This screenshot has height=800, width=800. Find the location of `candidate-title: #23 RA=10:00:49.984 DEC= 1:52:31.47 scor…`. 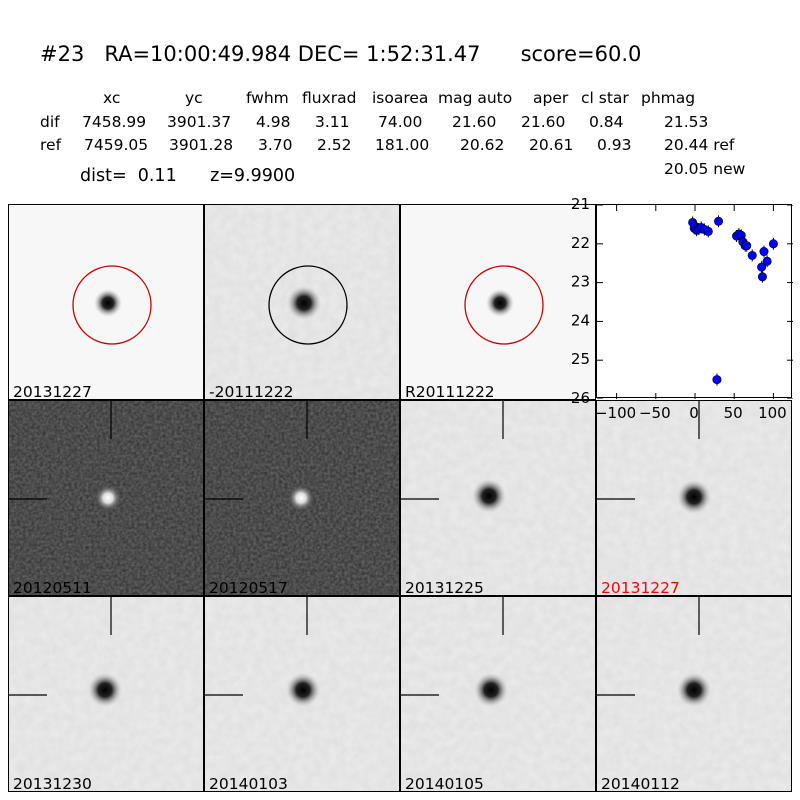

candidate-title: #23 RA=10:00:49.984 DEC= 1:52:31.47 scor… is located at coordinates (341, 54).